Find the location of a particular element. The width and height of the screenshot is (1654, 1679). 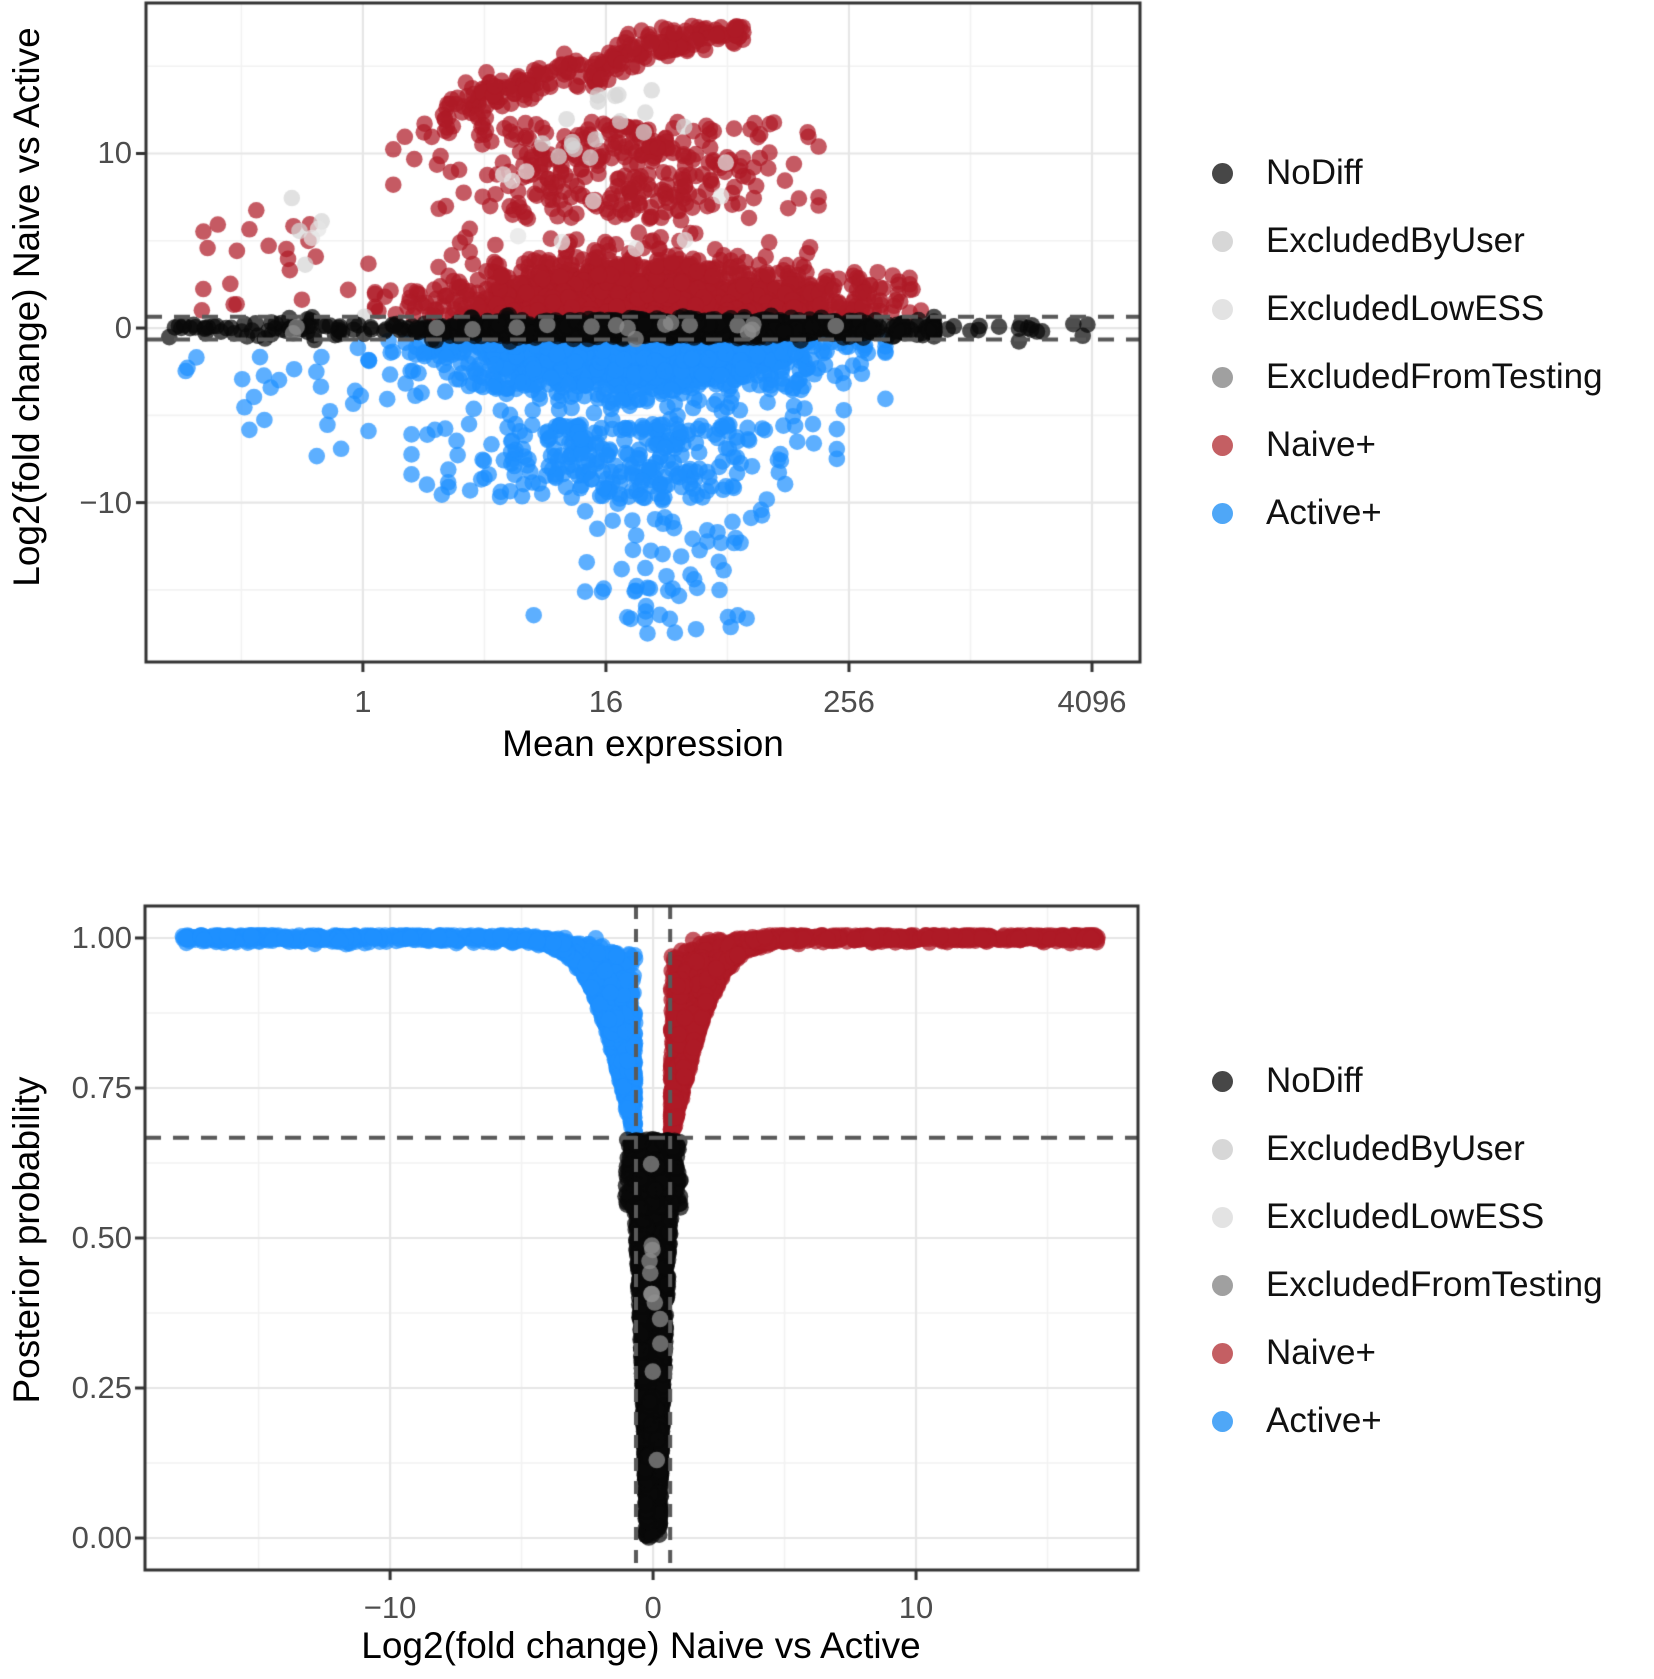

ma-x-tick-label: 1 is located at coordinates (363, 701).